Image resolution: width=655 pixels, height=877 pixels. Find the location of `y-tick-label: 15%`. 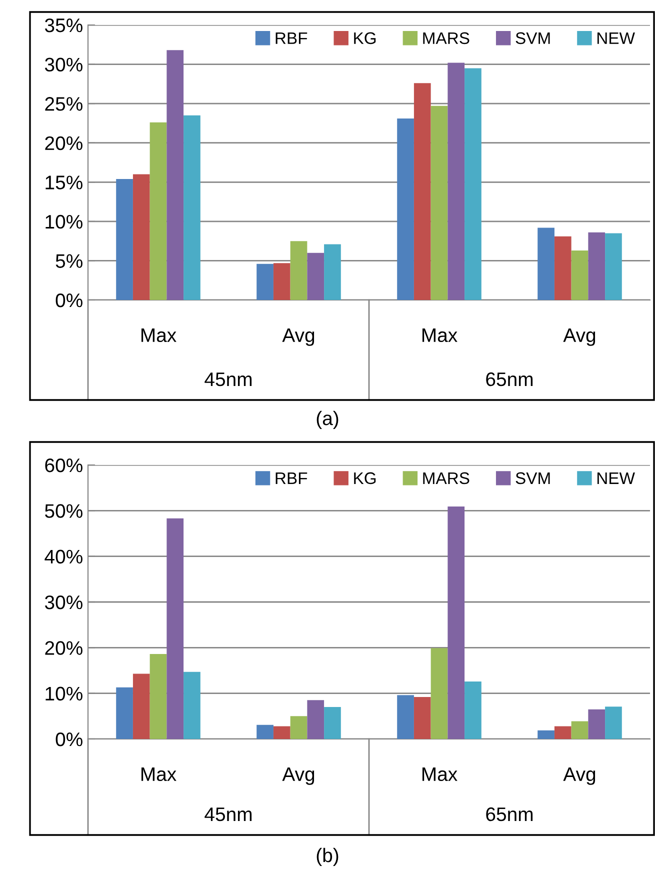

y-tick-label: 15% is located at coordinates (64, 183).